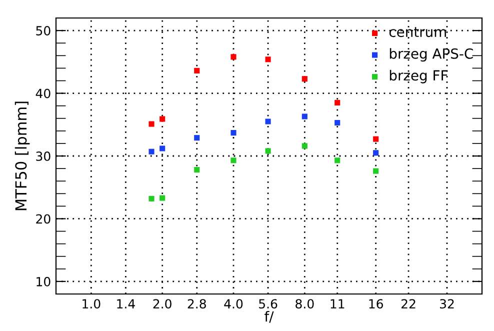 The width and height of the screenshot is (494, 331). I want to click on legend-label: brzeg APS-C, so click(431, 55).